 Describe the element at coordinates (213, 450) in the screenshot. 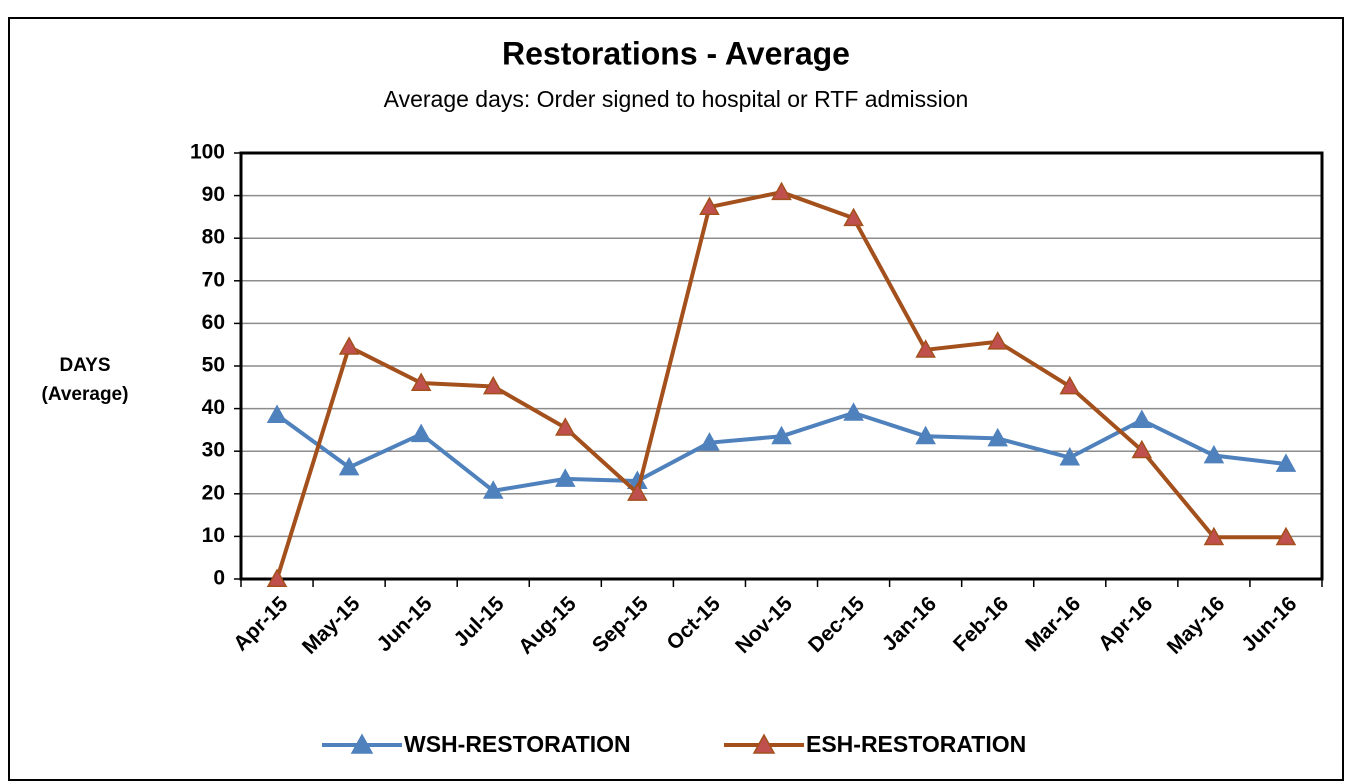

I see `y-tick-label: 30` at that location.